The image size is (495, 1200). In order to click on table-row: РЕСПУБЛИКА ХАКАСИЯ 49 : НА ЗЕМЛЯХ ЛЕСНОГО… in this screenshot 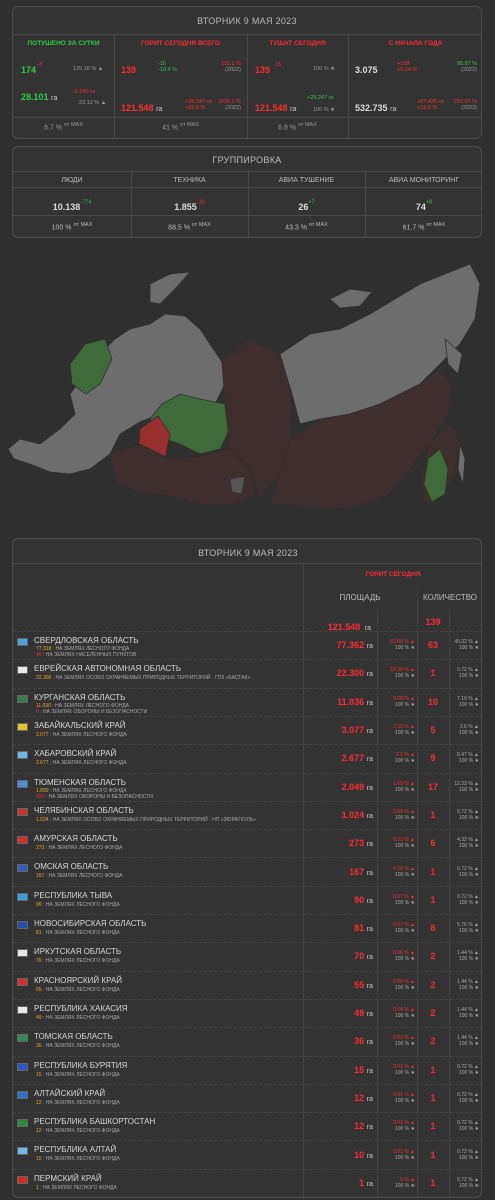, I will do `click(248, 1012)`.